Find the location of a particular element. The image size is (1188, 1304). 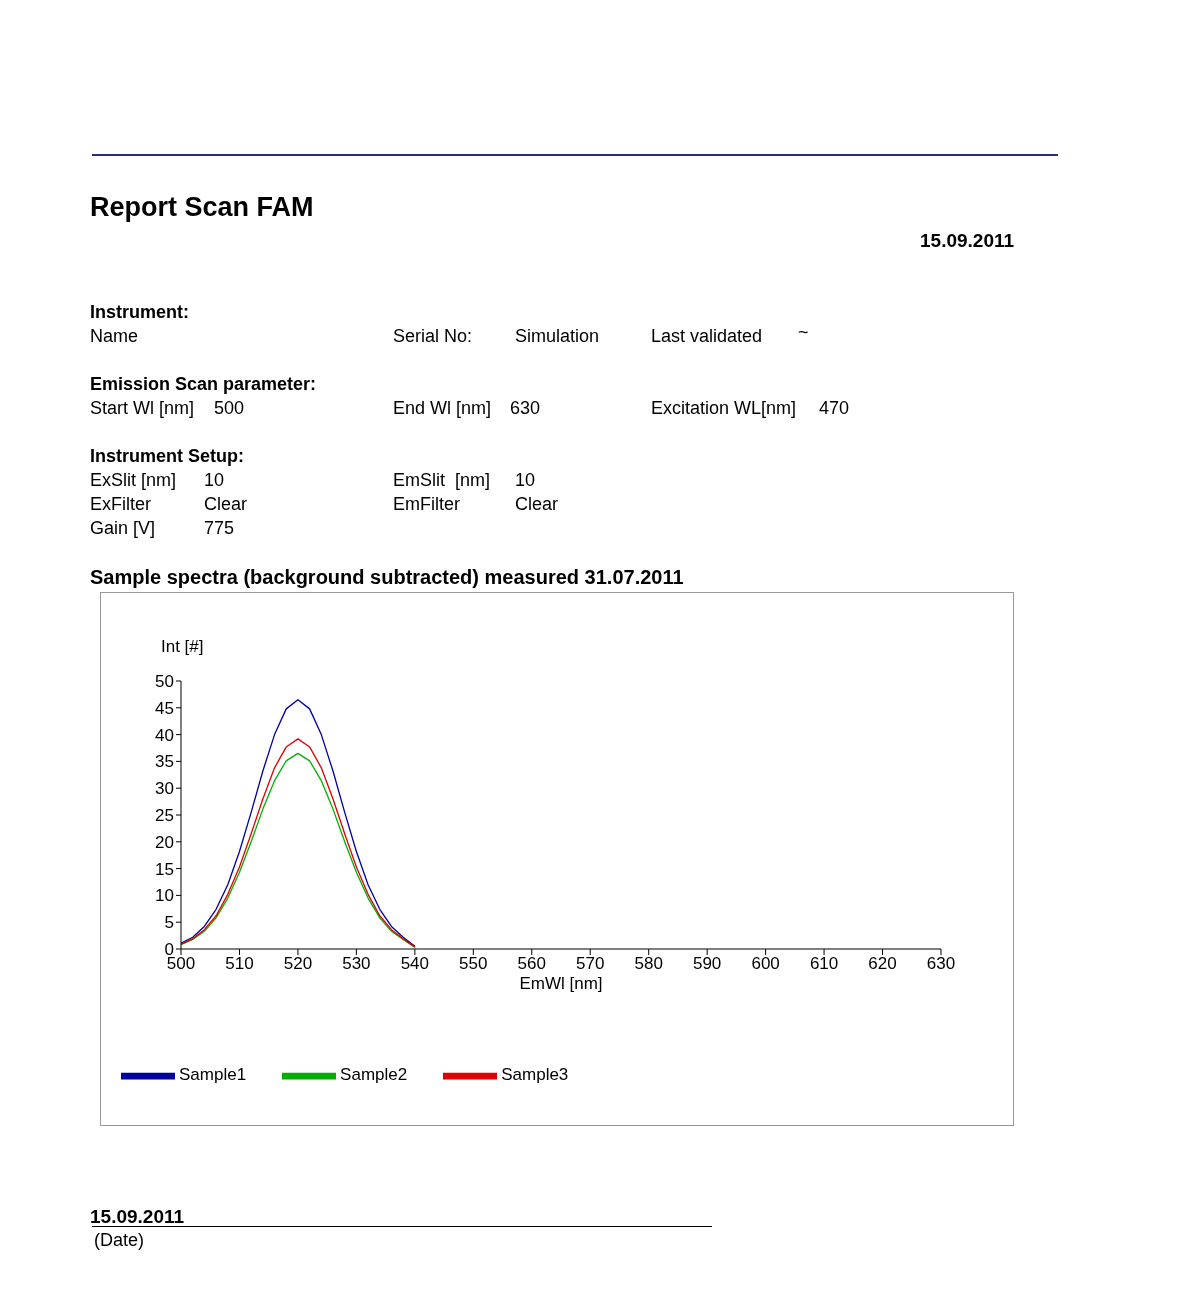

text: 470 is located at coordinates (834, 408).